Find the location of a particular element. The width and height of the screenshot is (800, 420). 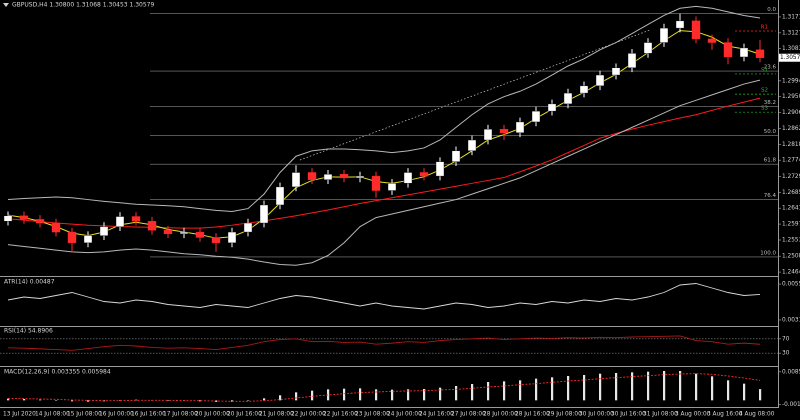

y-tick-label: 1.25530 is located at coordinates (791, 240).